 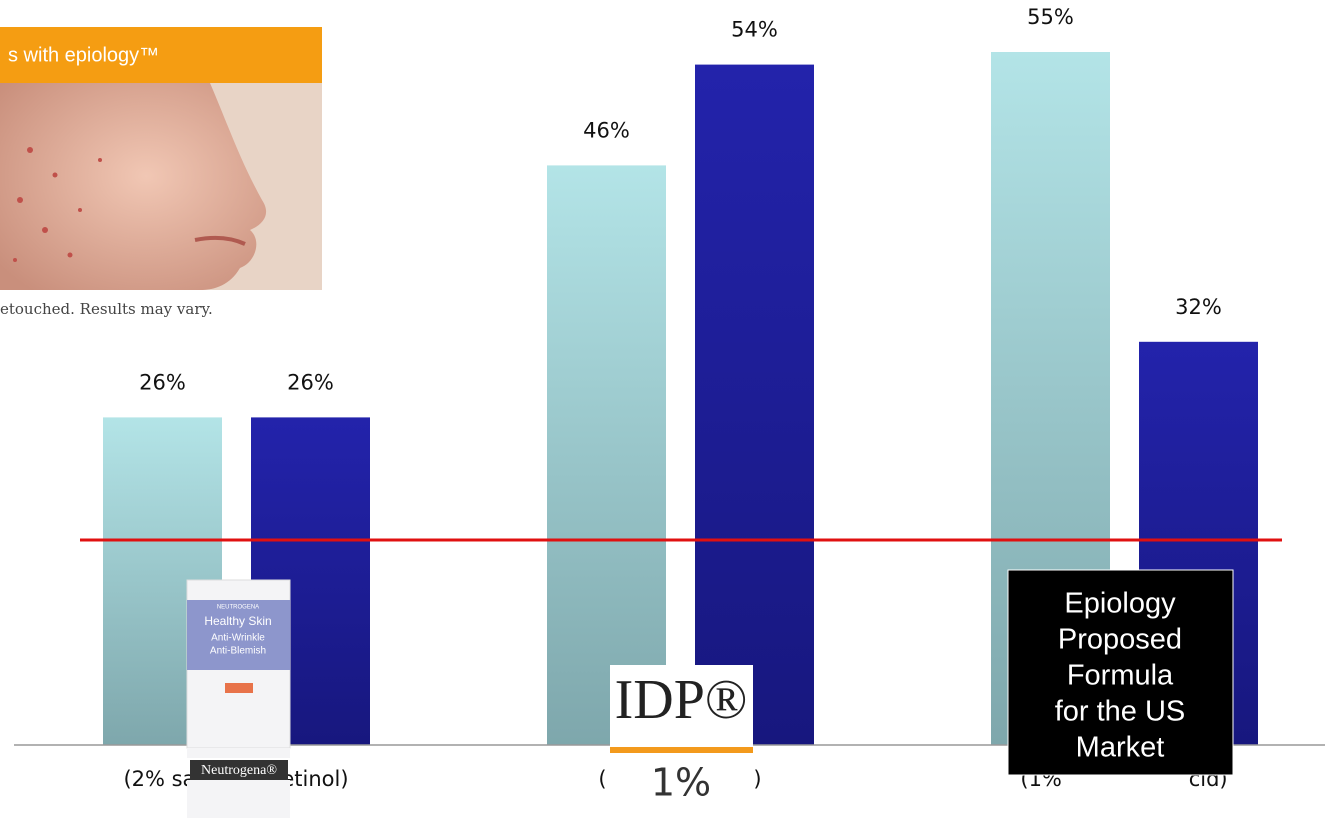 What do you see at coordinates (1198, 307) in the screenshot?
I see `value-label: 32%` at bounding box center [1198, 307].